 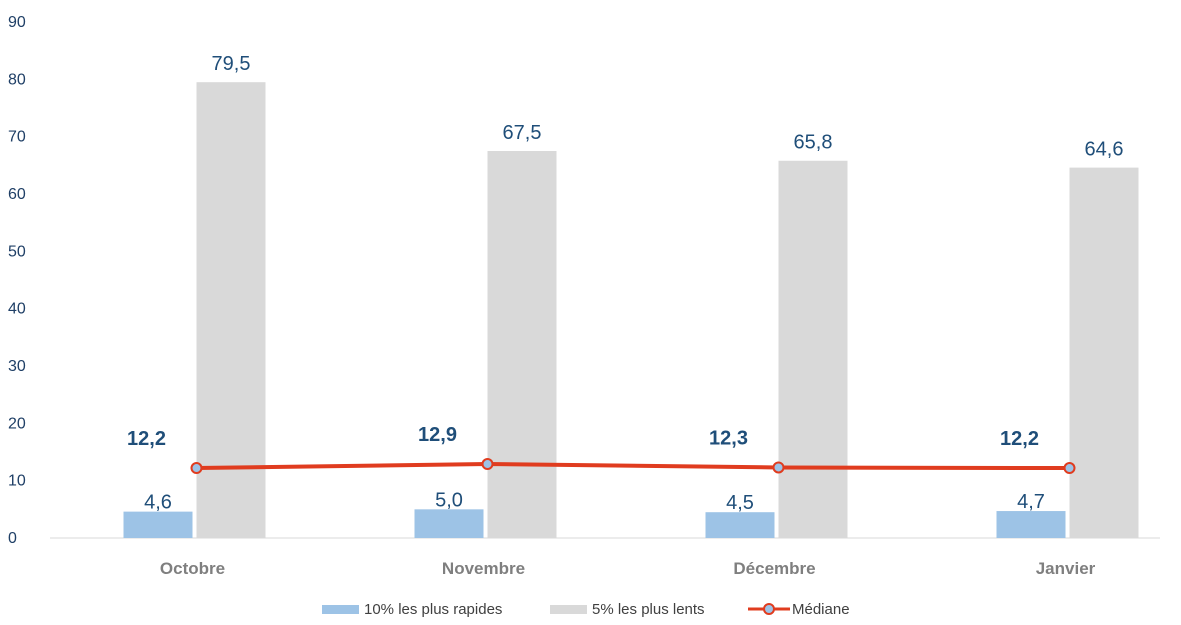 I want to click on y-tick-label: 90, so click(x=17, y=22).